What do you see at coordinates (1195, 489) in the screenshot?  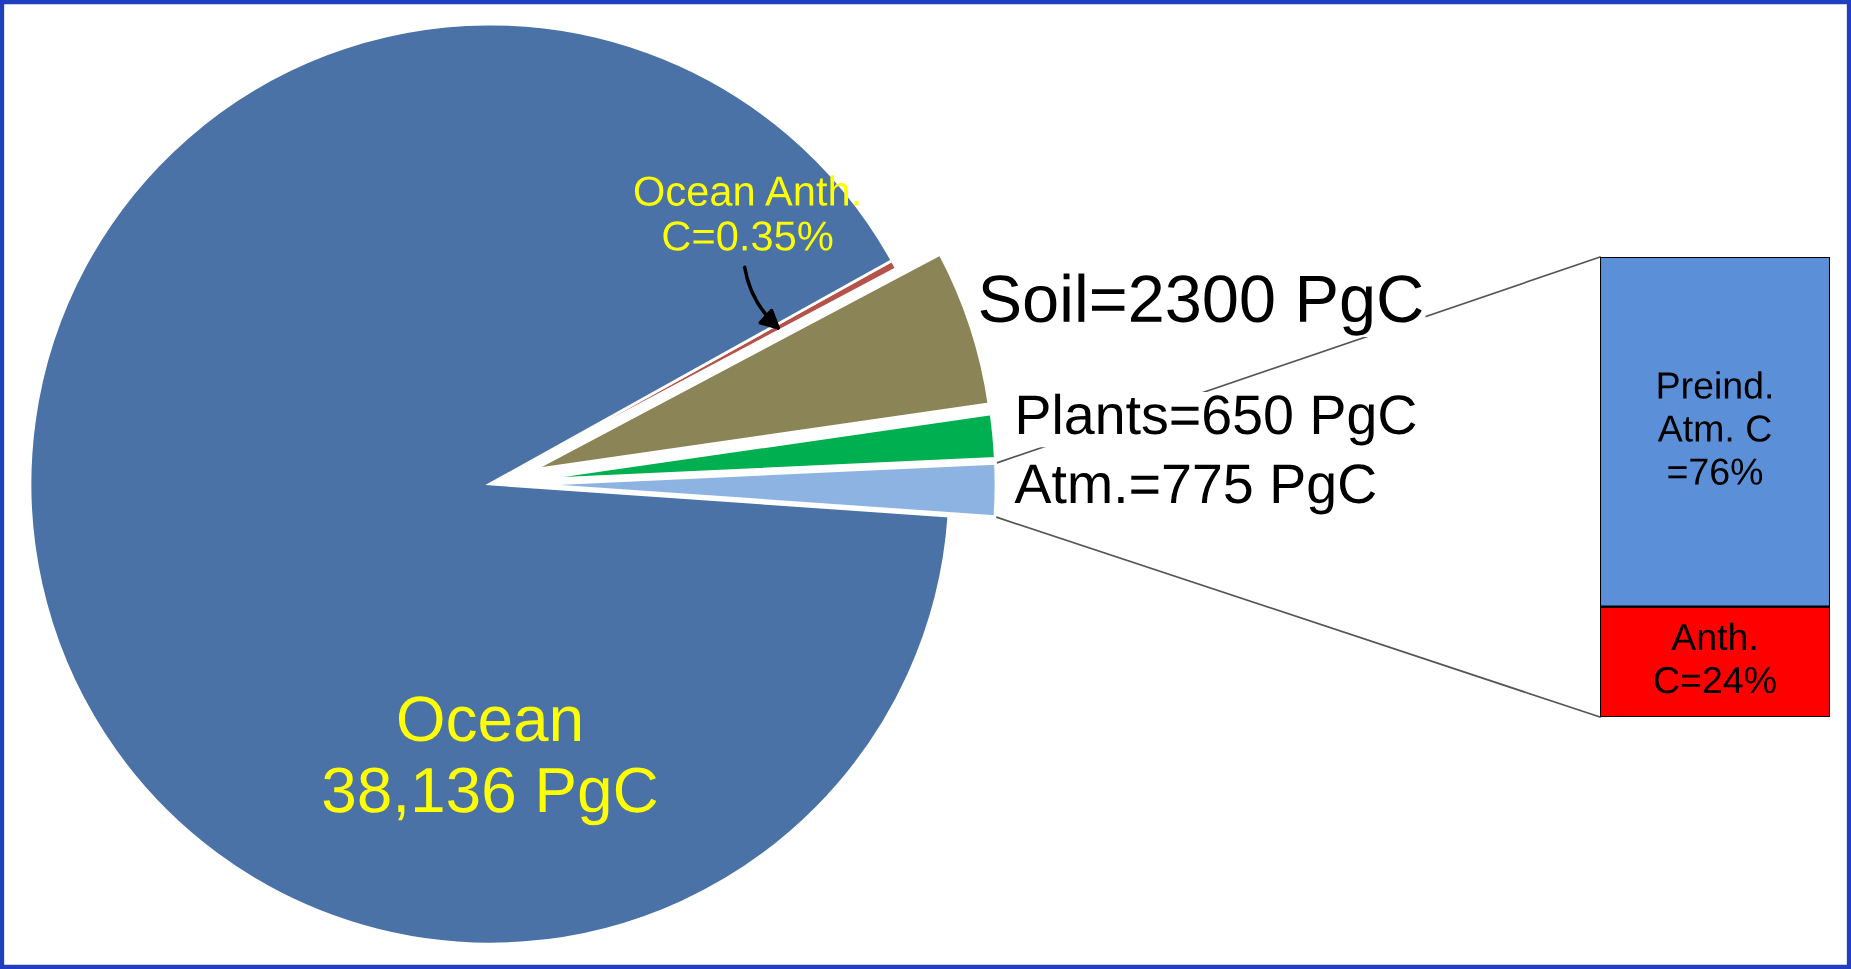 I see `slice-label: Atm.=775 PgC` at bounding box center [1195, 489].